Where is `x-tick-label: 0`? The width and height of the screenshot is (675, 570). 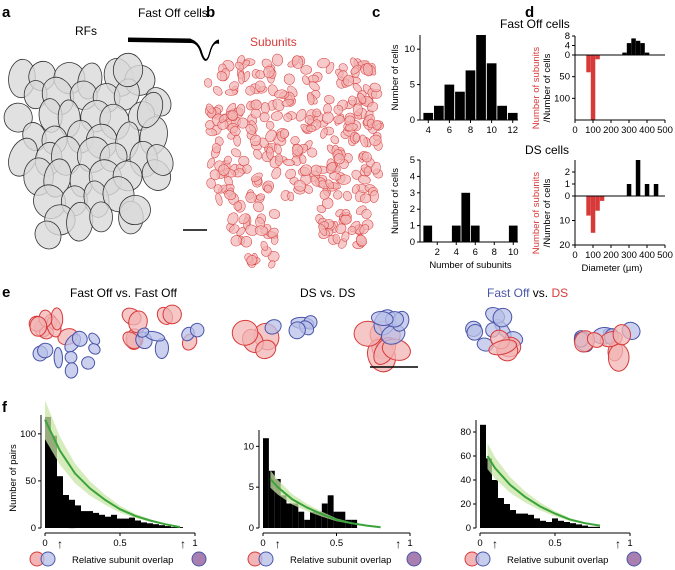
x-tick-label: 0 is located at coordinates (262, 543).